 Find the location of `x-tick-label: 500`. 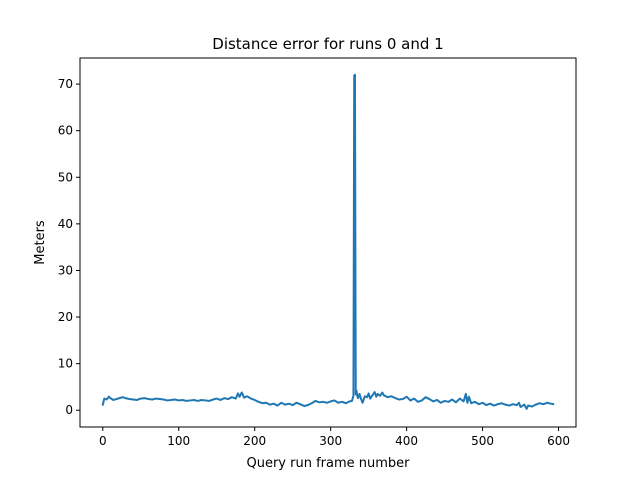

x-tick-label: 500 is located at coordinates (482, 441).